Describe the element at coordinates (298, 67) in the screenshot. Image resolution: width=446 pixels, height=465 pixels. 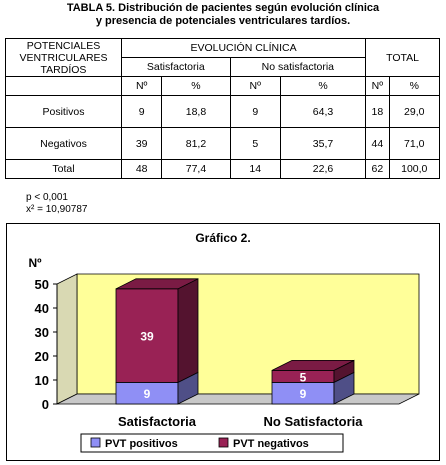
I see `subgroup-no-satisfactoria: No satisfactoria` at that location.